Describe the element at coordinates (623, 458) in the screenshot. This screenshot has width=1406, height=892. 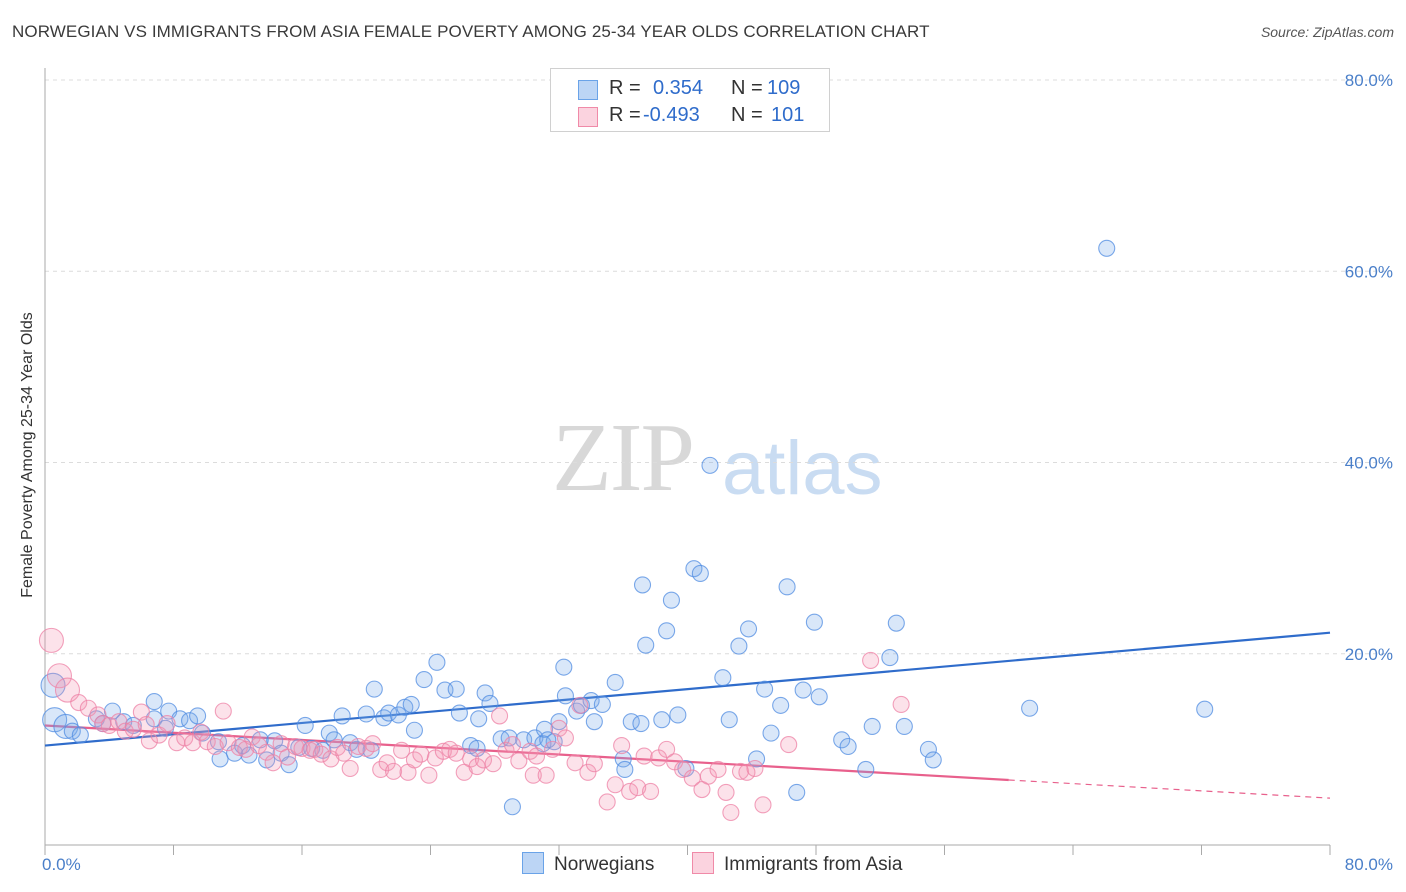
I see `watermark-zip: ZIP` at that location.